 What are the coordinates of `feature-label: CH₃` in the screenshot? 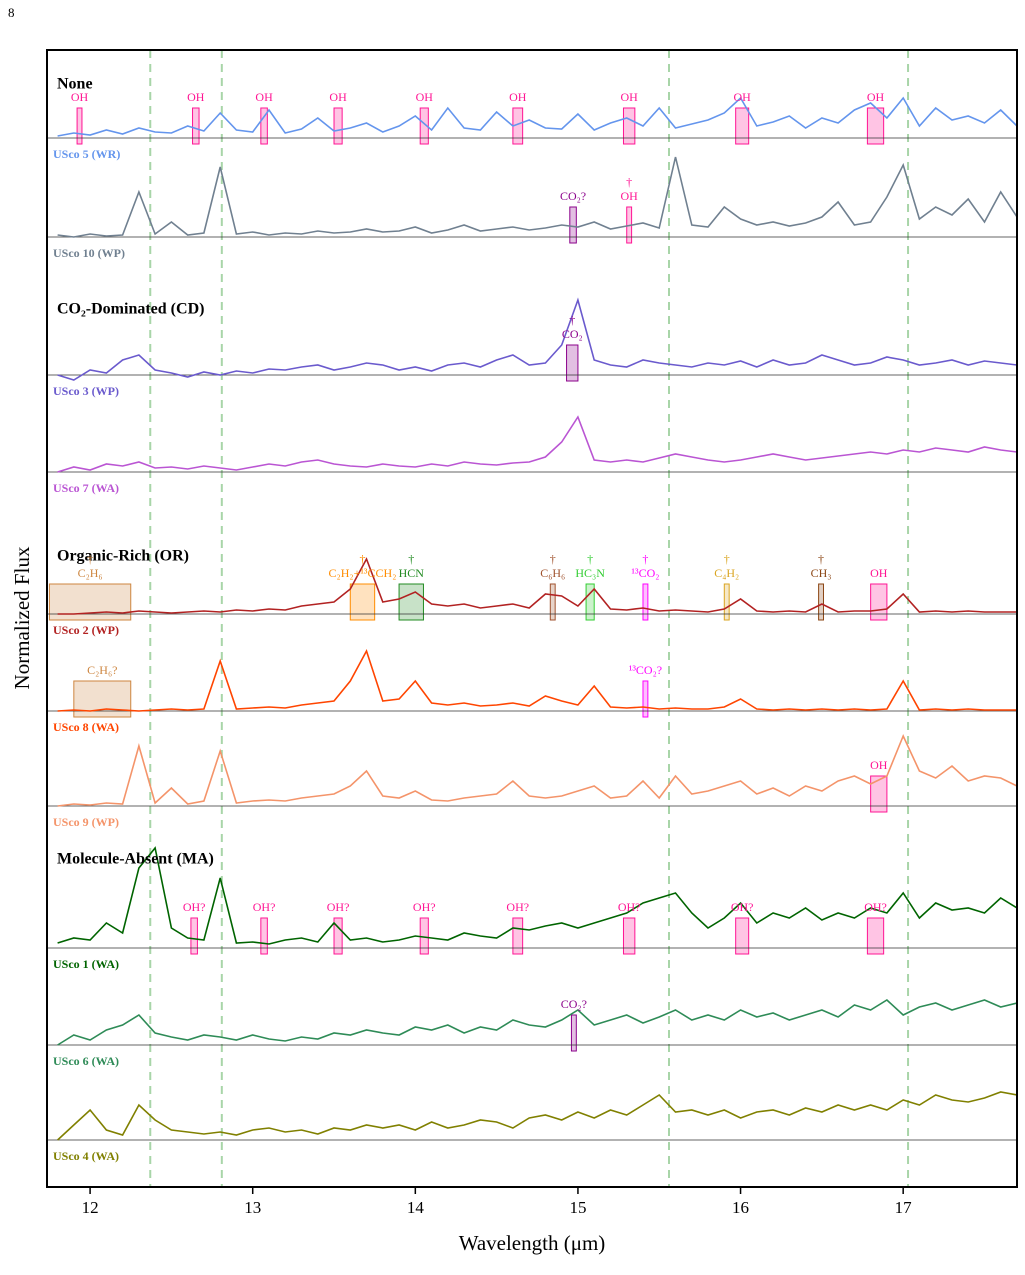 It's located at (821, 573).